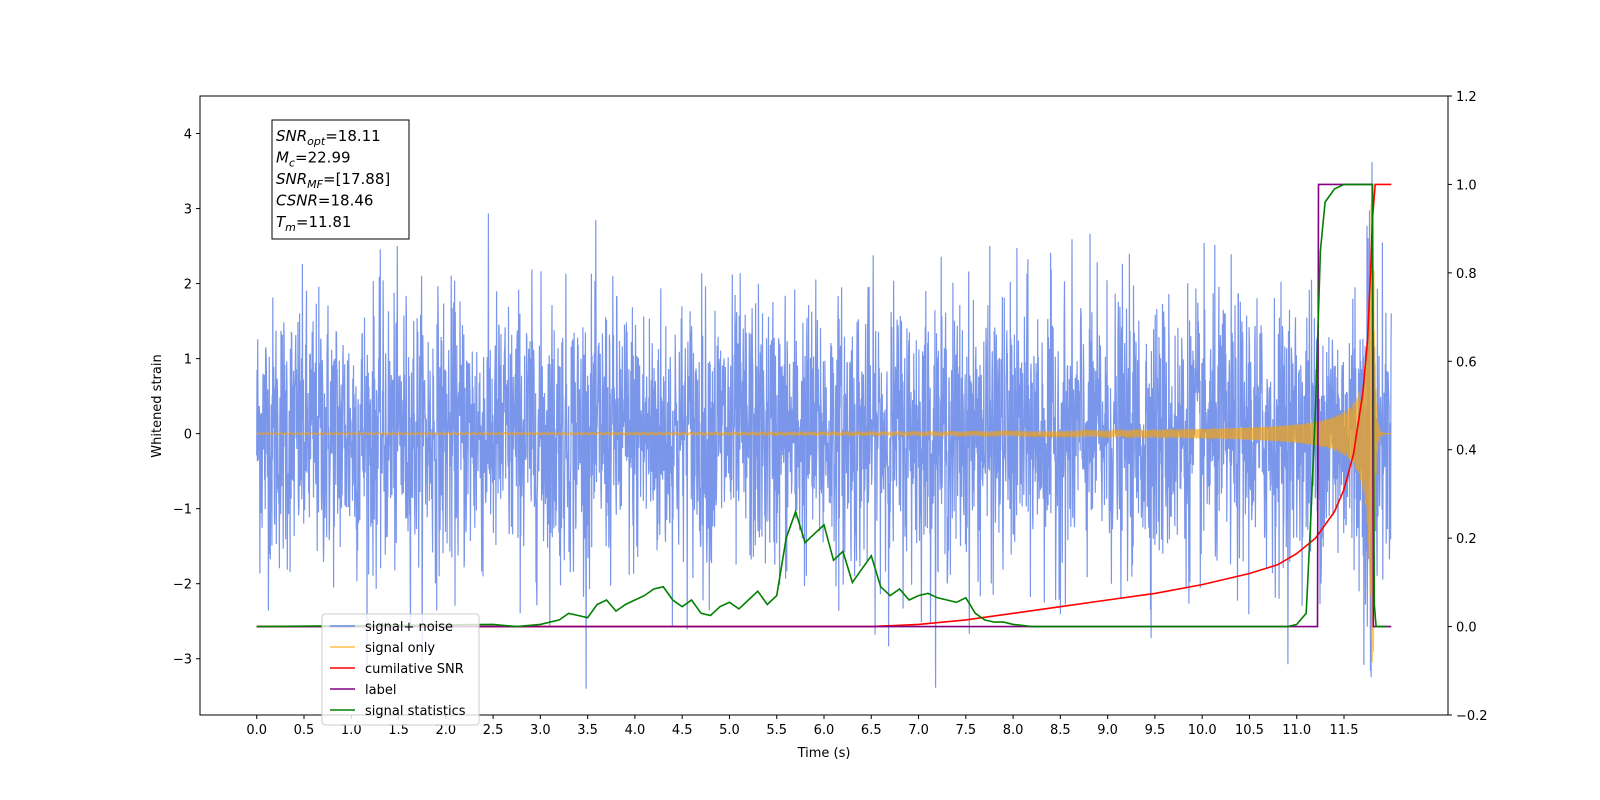  What do you see at coordinates (400, 648) in the screenshot?
I see `legend-entry: signal only` at bounding box center [400, 648].